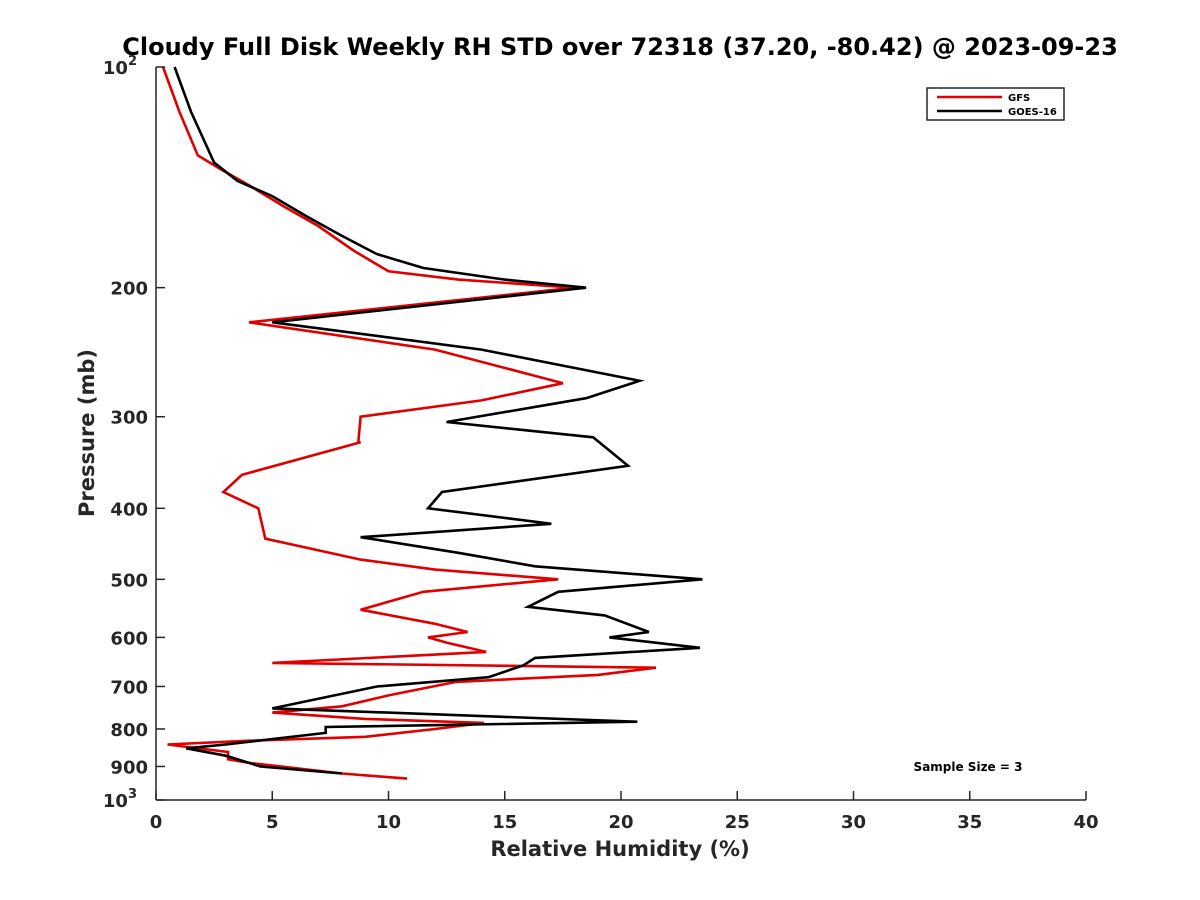  Describe the element at coordinates (1032, 112) in the screenshot. I see `legend-entry: GOES-16` at that location.